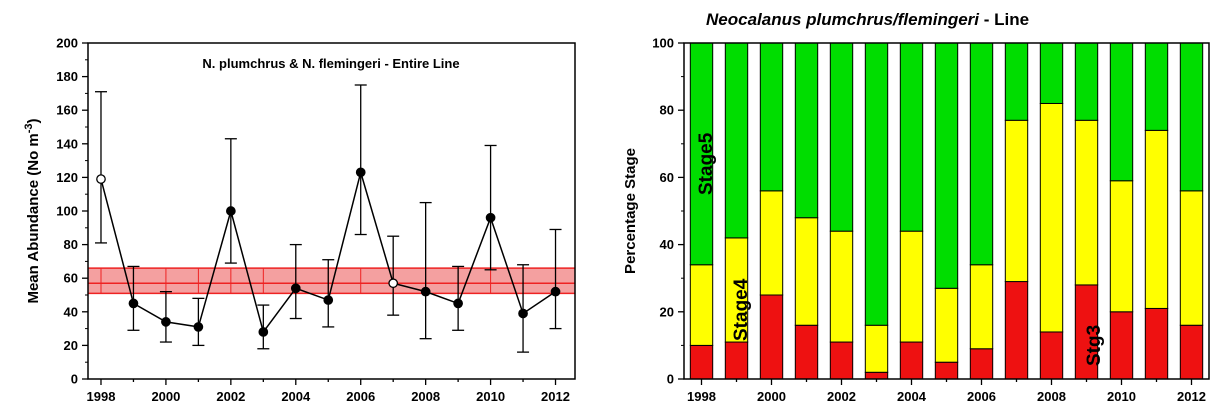 The height and width of the screenshot is (412, 1217). I want to click on x-tick-label: 2004, so click(912, 396).